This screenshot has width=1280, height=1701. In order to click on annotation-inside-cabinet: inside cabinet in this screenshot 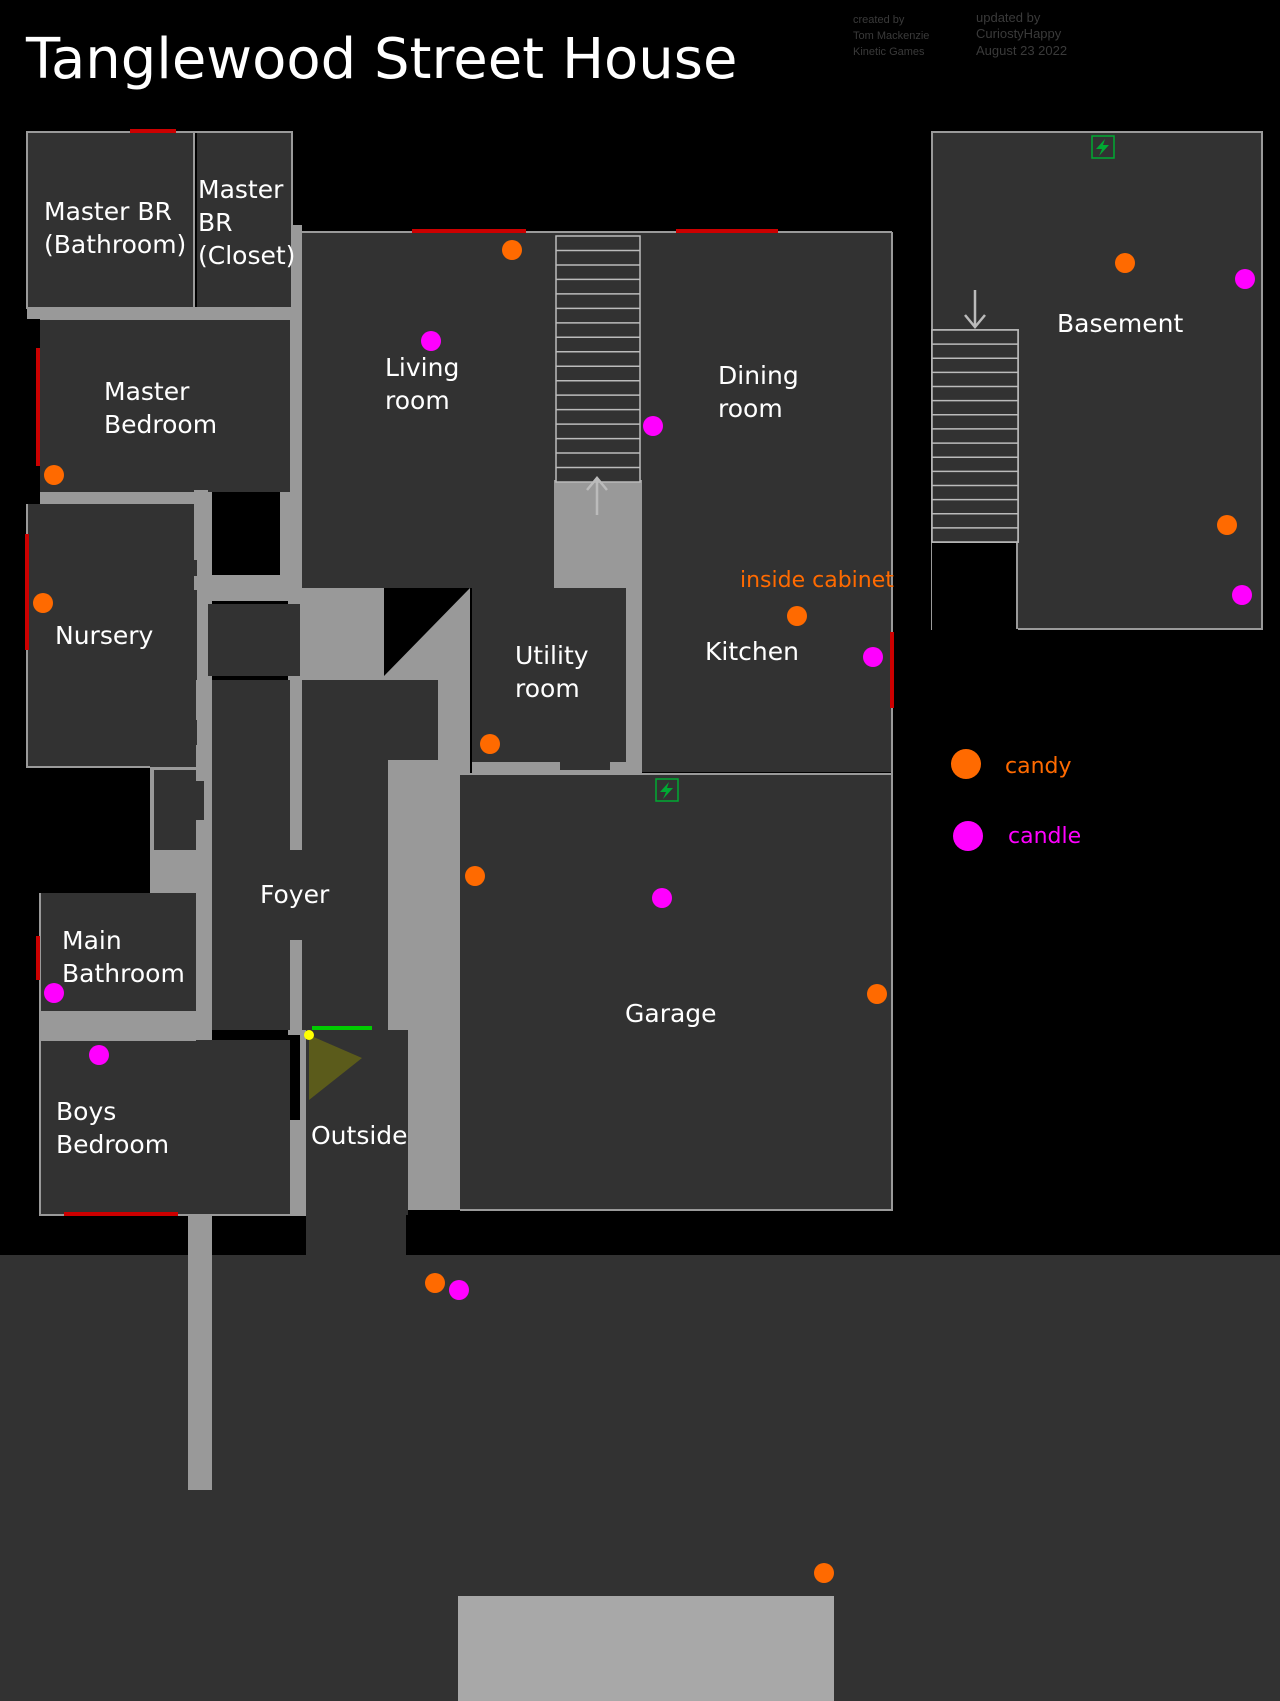, I will do `click(817, 580)`.